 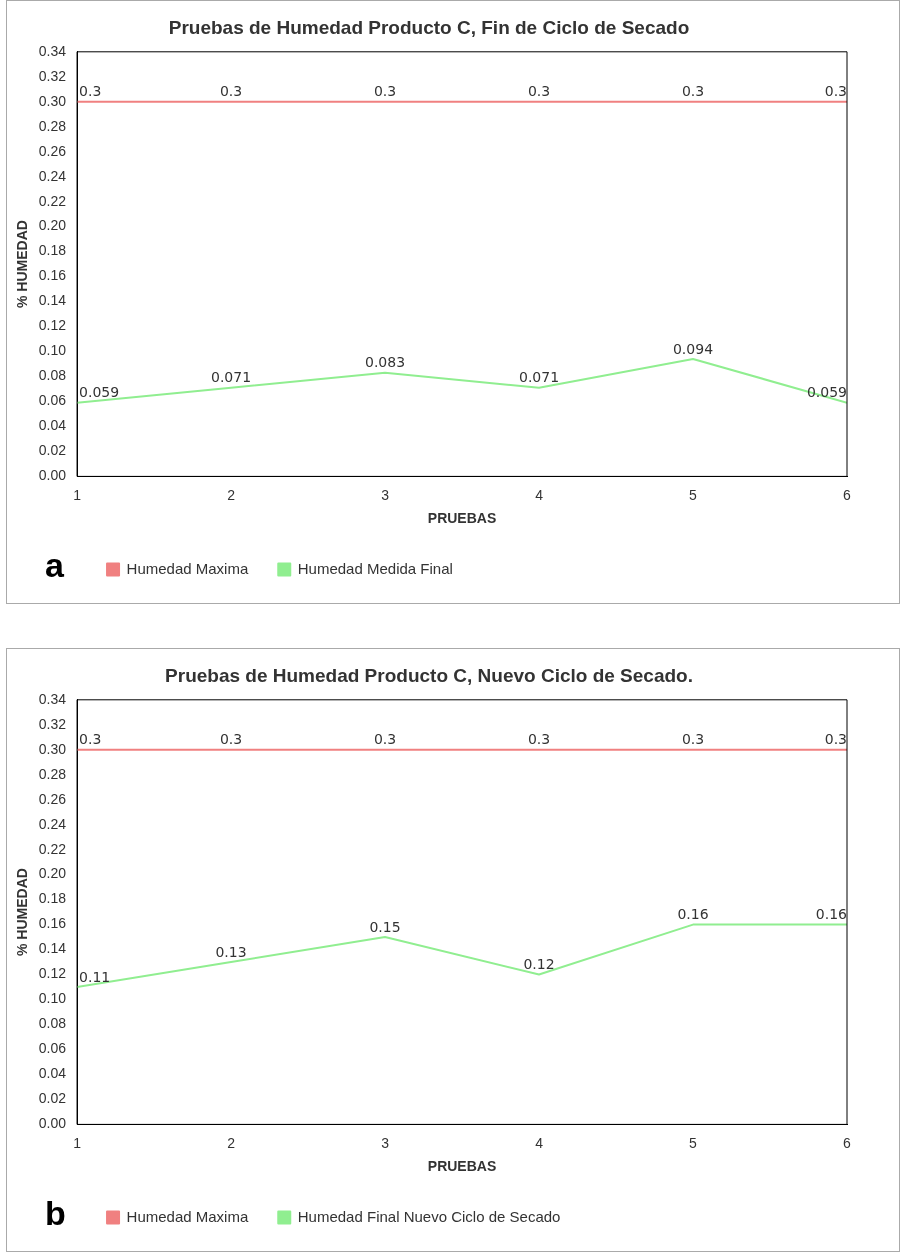 What do you see at coordinates (693, 348) in the screenshot?
I see `data-label: 0.094` at bounding box center [693, 348].